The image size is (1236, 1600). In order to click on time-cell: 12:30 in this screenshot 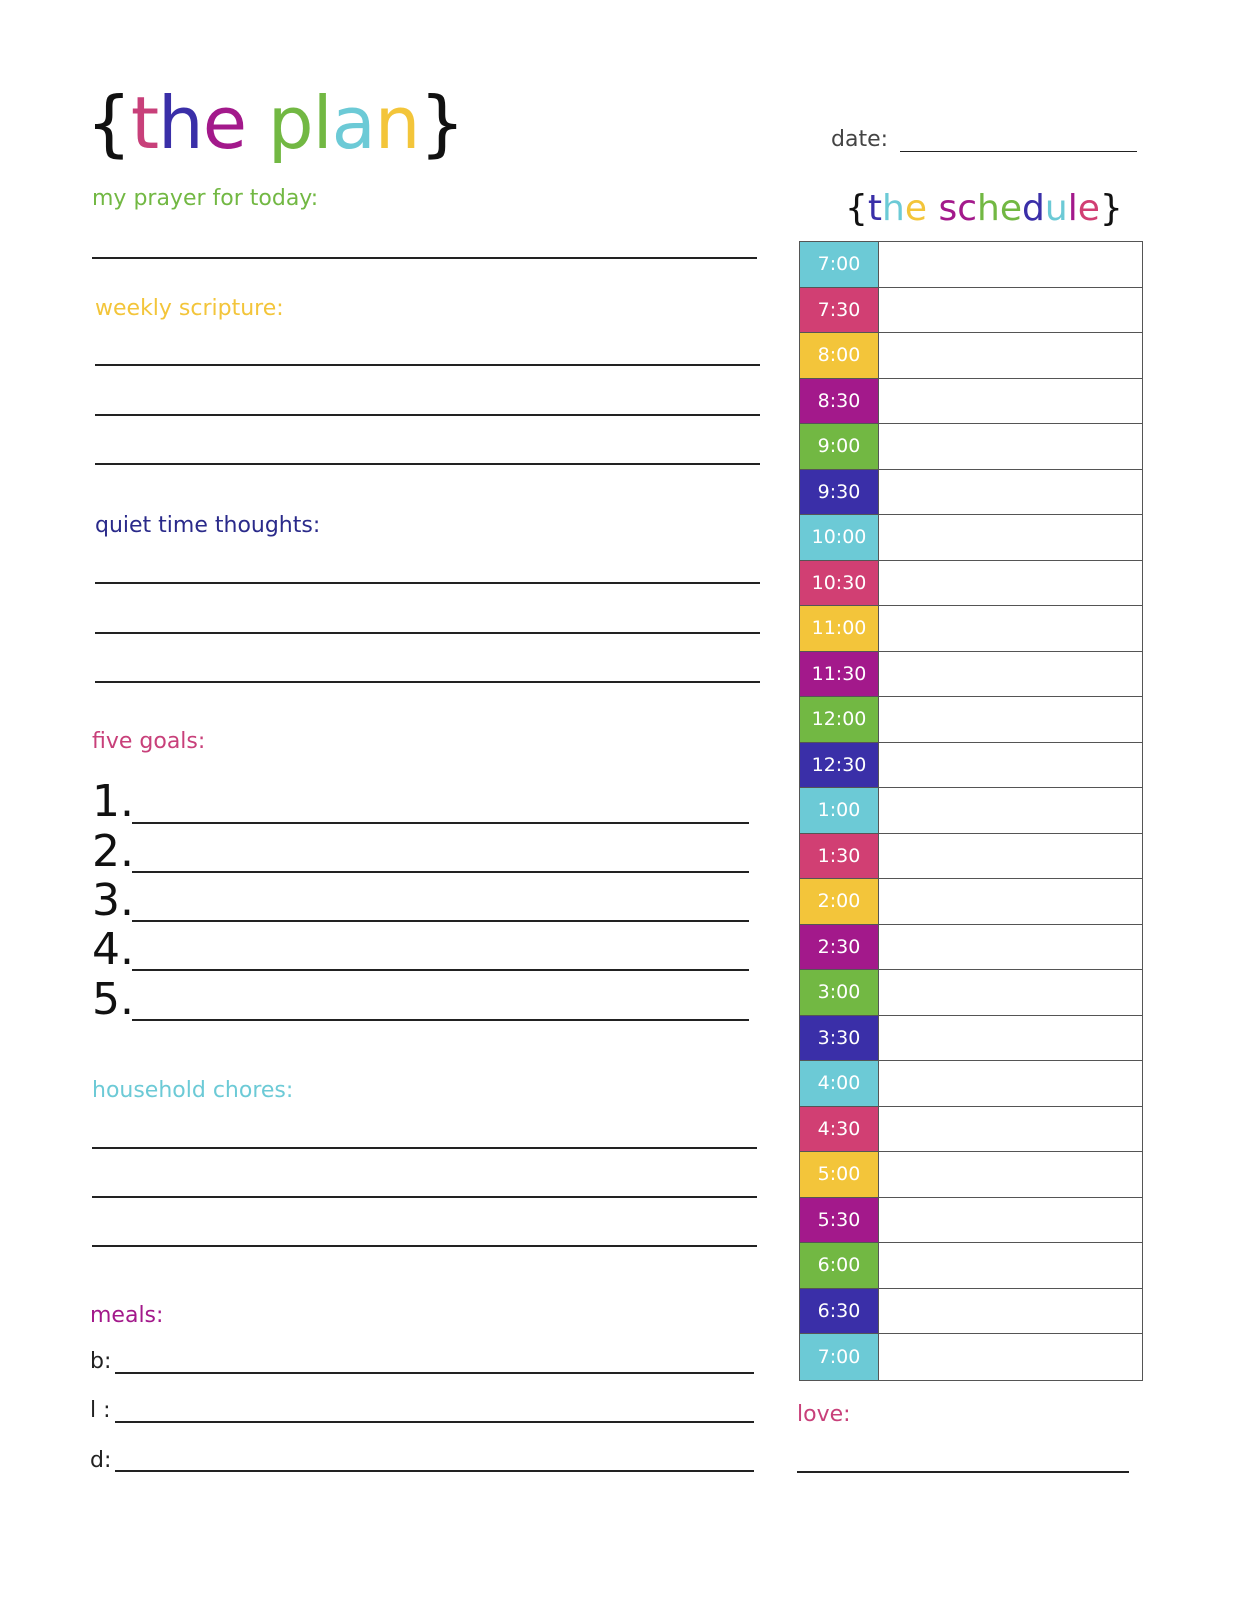, I will do `click(839, 764)`.